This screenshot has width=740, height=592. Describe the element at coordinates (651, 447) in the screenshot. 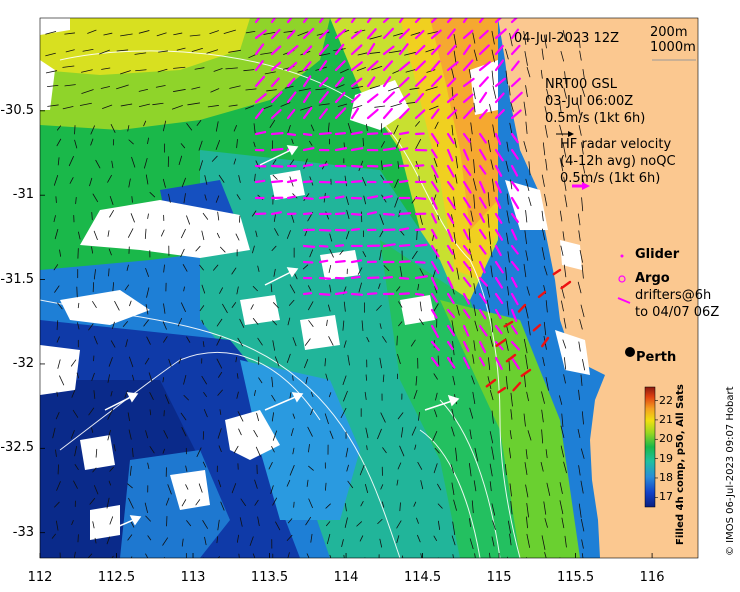

I see `colorbar` at that location.